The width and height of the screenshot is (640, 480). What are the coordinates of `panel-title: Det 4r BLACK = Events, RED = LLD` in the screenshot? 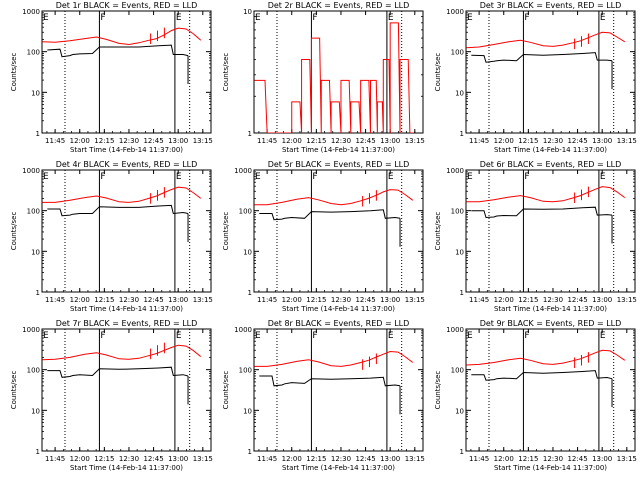 It's located at (127, 164).